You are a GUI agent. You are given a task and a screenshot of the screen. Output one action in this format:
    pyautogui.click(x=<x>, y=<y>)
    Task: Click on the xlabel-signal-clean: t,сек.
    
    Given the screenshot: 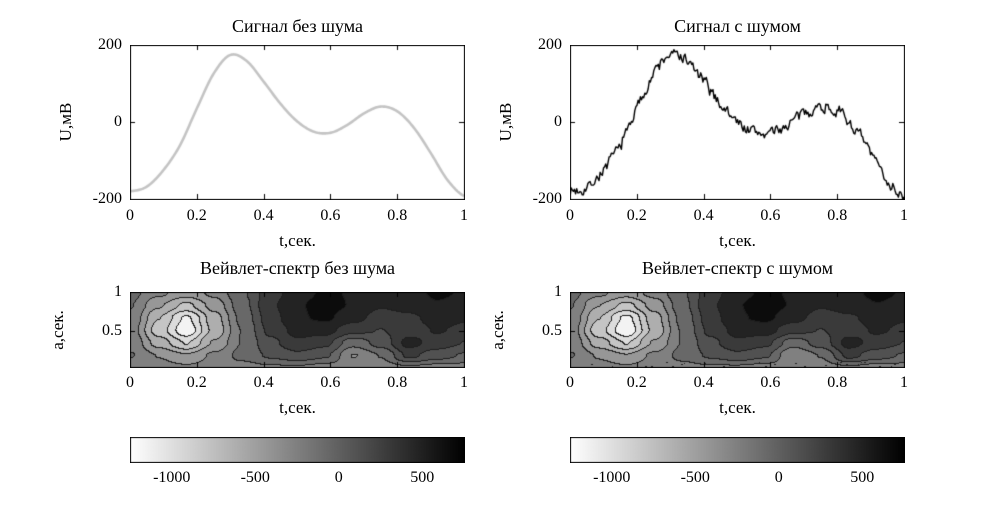 What is the action you would take?
    pyautogui.click(x=297, y=240)
    